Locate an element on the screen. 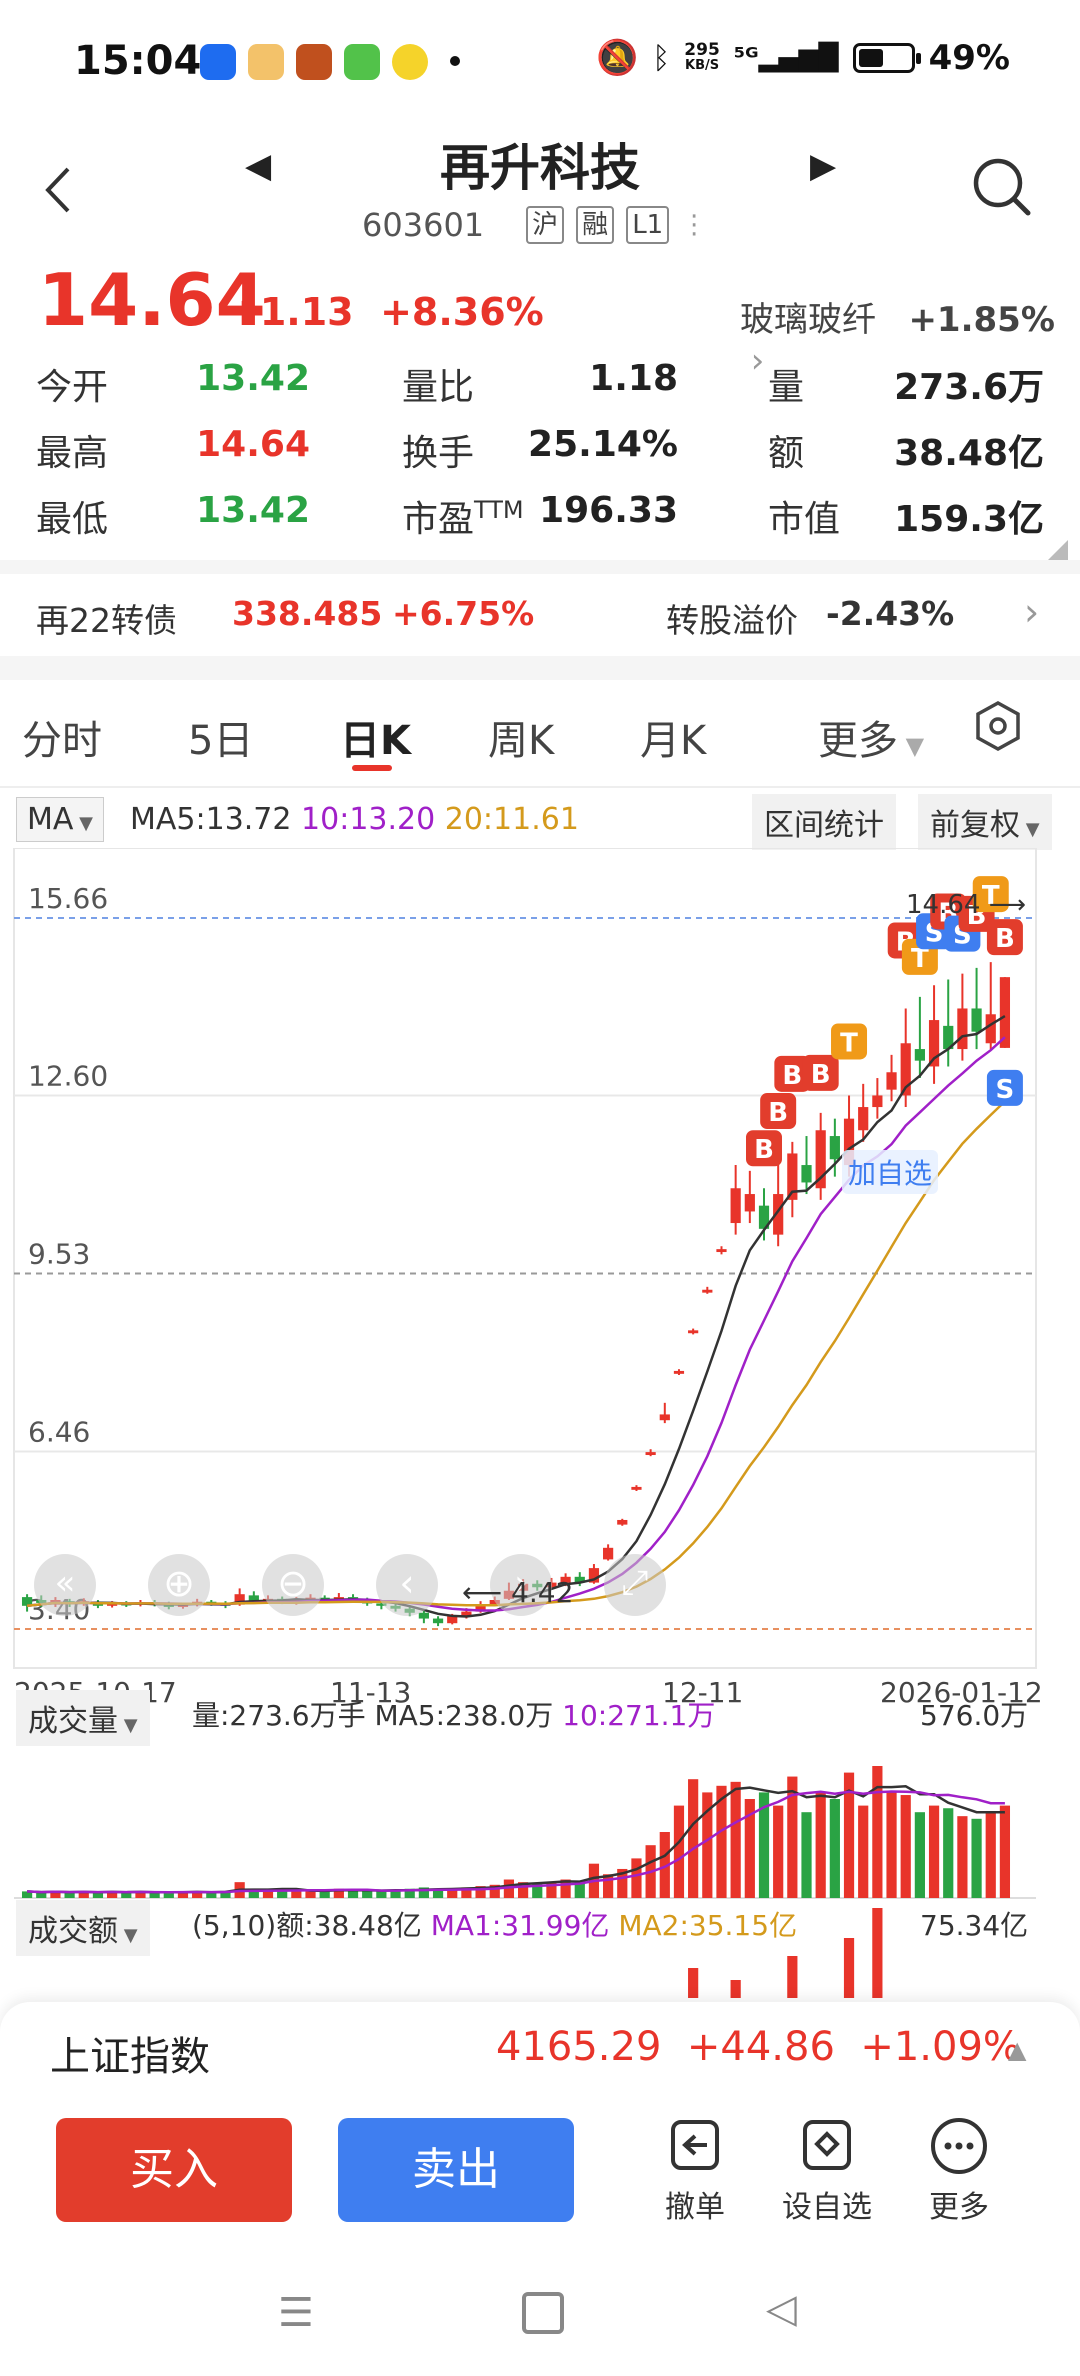 Image resolution: width=1080 pixels, height=2376 pixels. back-nav-icon: ◁ is located at coordinates (781, 2309).